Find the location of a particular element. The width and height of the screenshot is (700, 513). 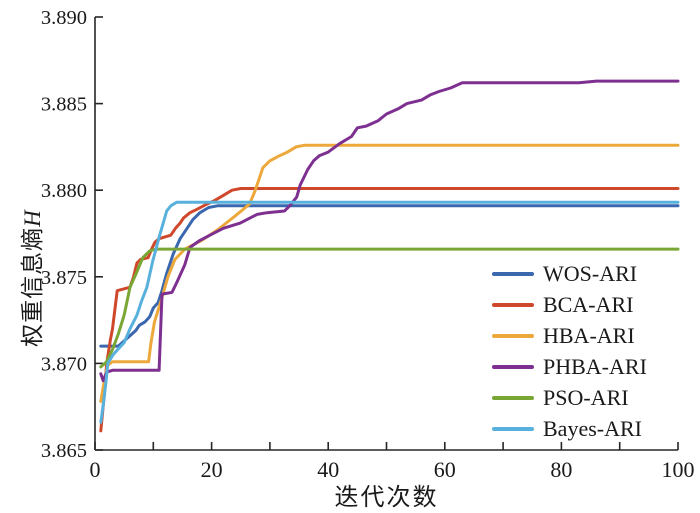

legend-label-PHBA-ARI: PHBA-ARI is located at coordinates (595, 366).